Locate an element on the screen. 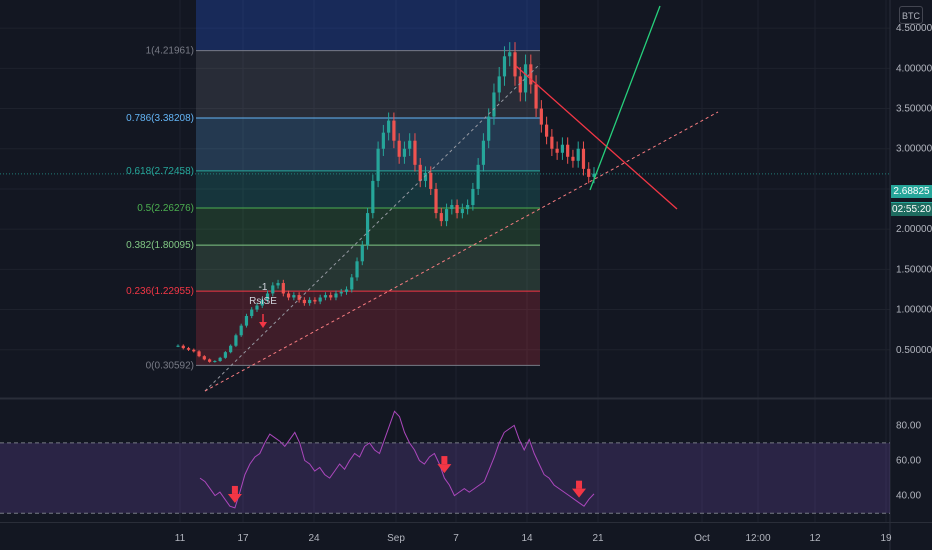 The width and height of the screenshot is (932, 550). rsi-tick-label: 60.00 is located at coordinates (908, 461).